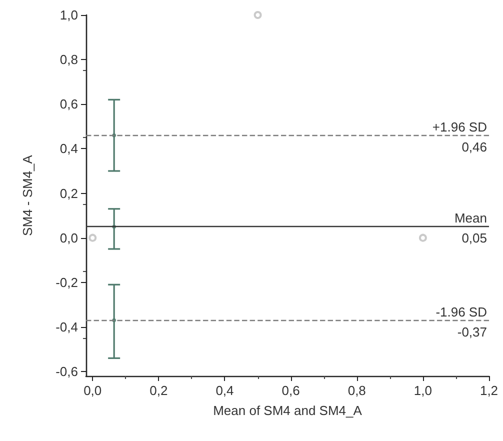 The image size is (503, 441). I want to click on x-tick-label: 0,6, so click(291, 390).